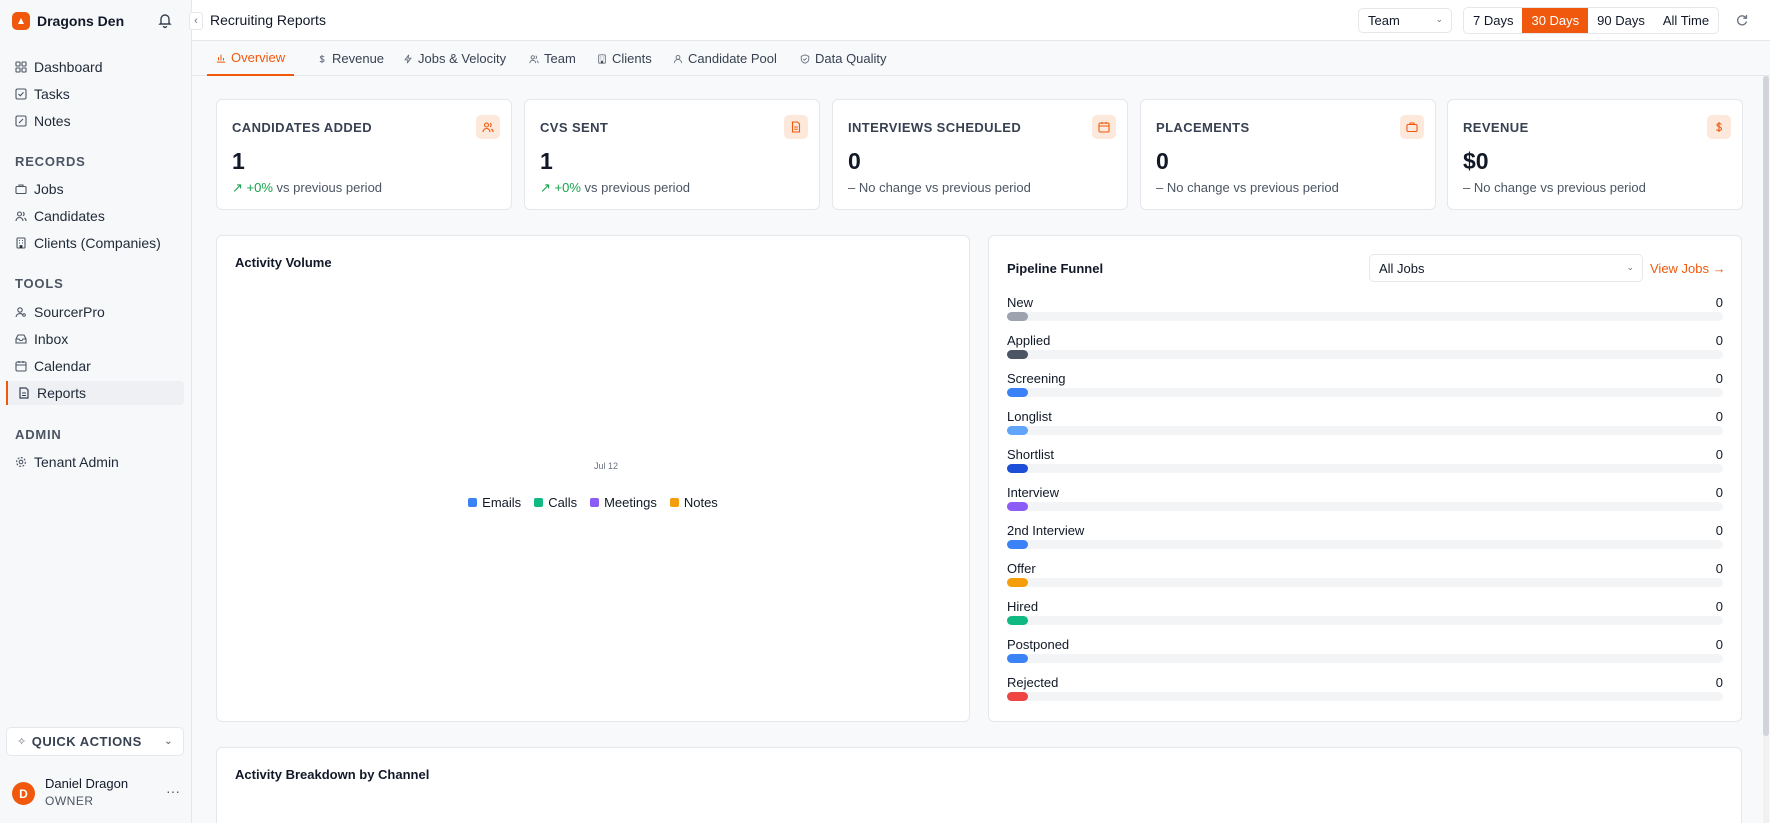 The width and height of the screenshot is (1770, 823). What do you see at coordinates (632, 58) in the screenshot?
I see `tab-label: Clients` at bounding box center [632, 58].